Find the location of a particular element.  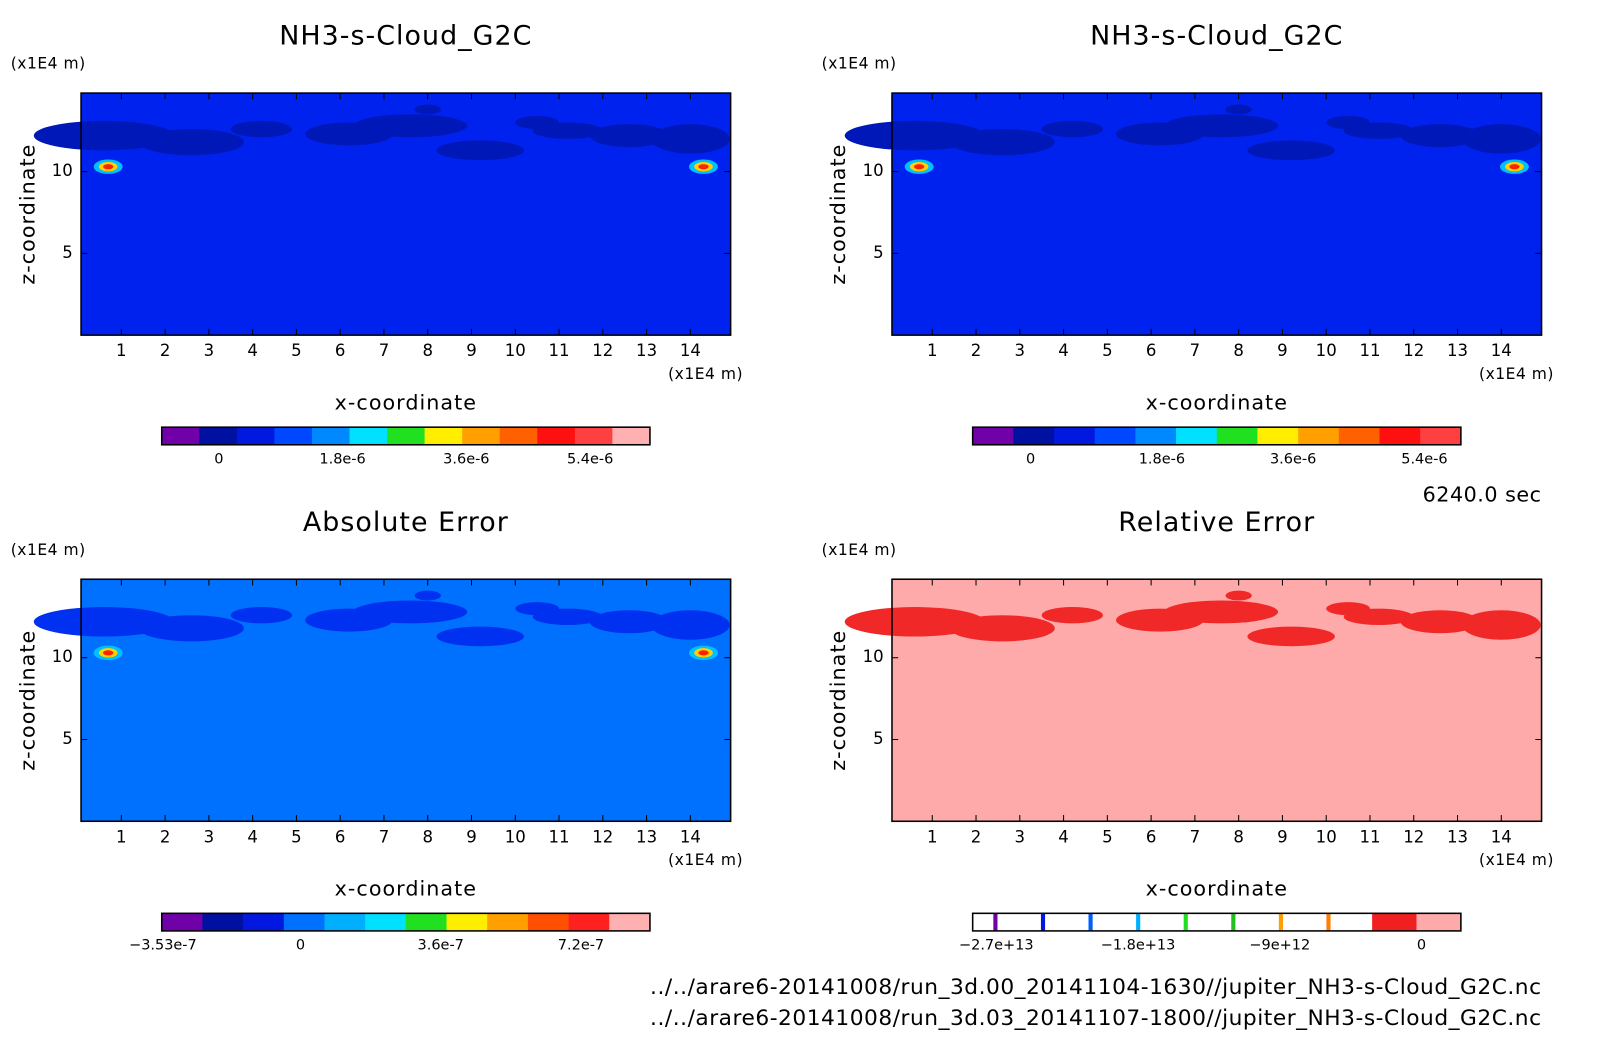

cloud-pattern is located at coordinates (1192, 132).